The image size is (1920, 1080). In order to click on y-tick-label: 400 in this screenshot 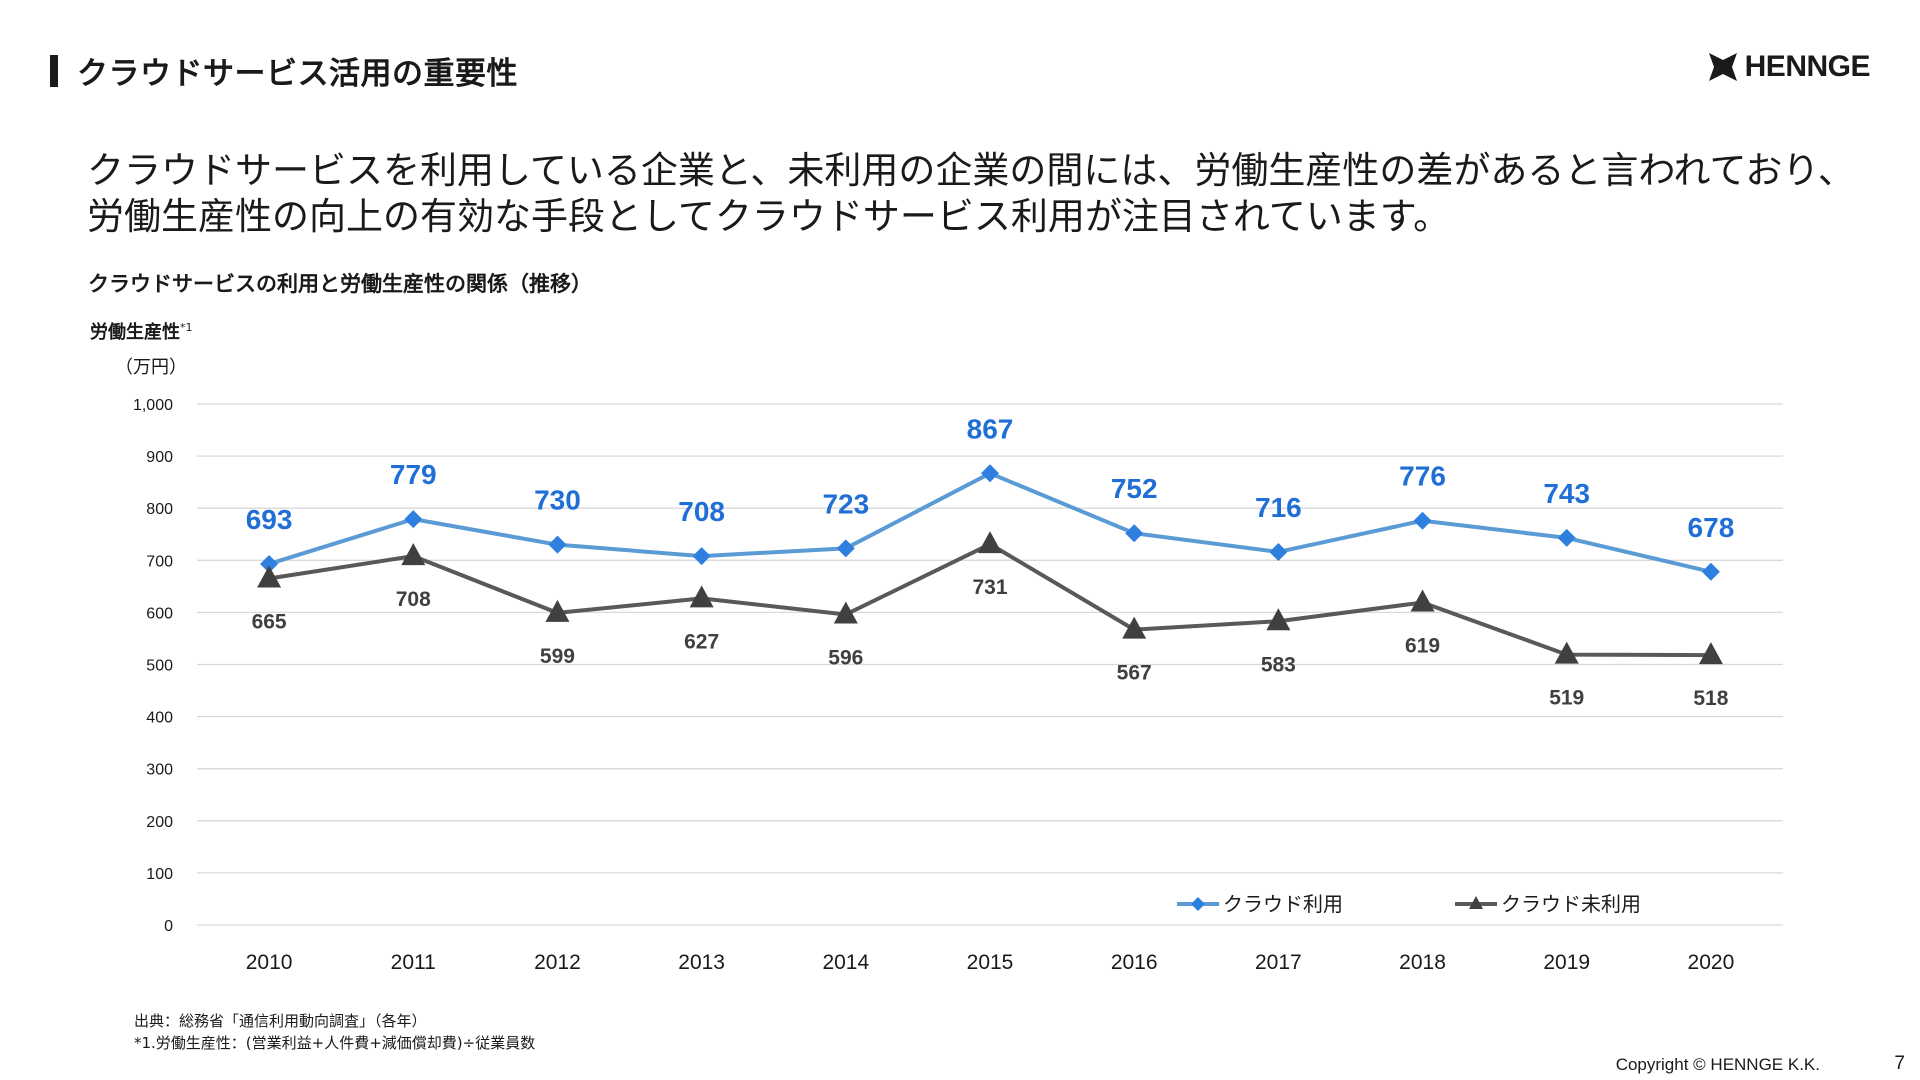, I will do `click(159, 718)`.